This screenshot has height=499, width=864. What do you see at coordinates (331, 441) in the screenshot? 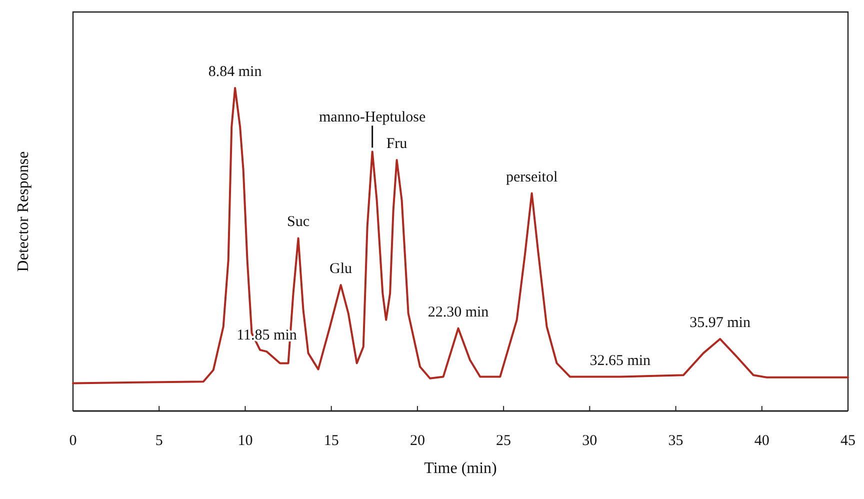
I see `x-tick-label: 15` at bounding box center [331, 441].